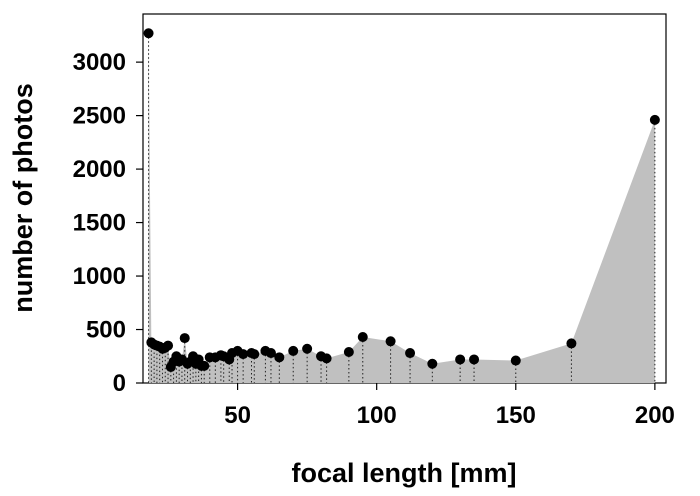 This screenshot has height=496, width=700. I want to click on x-axis-ticks: 50 100 150 200, so click(449, 406).